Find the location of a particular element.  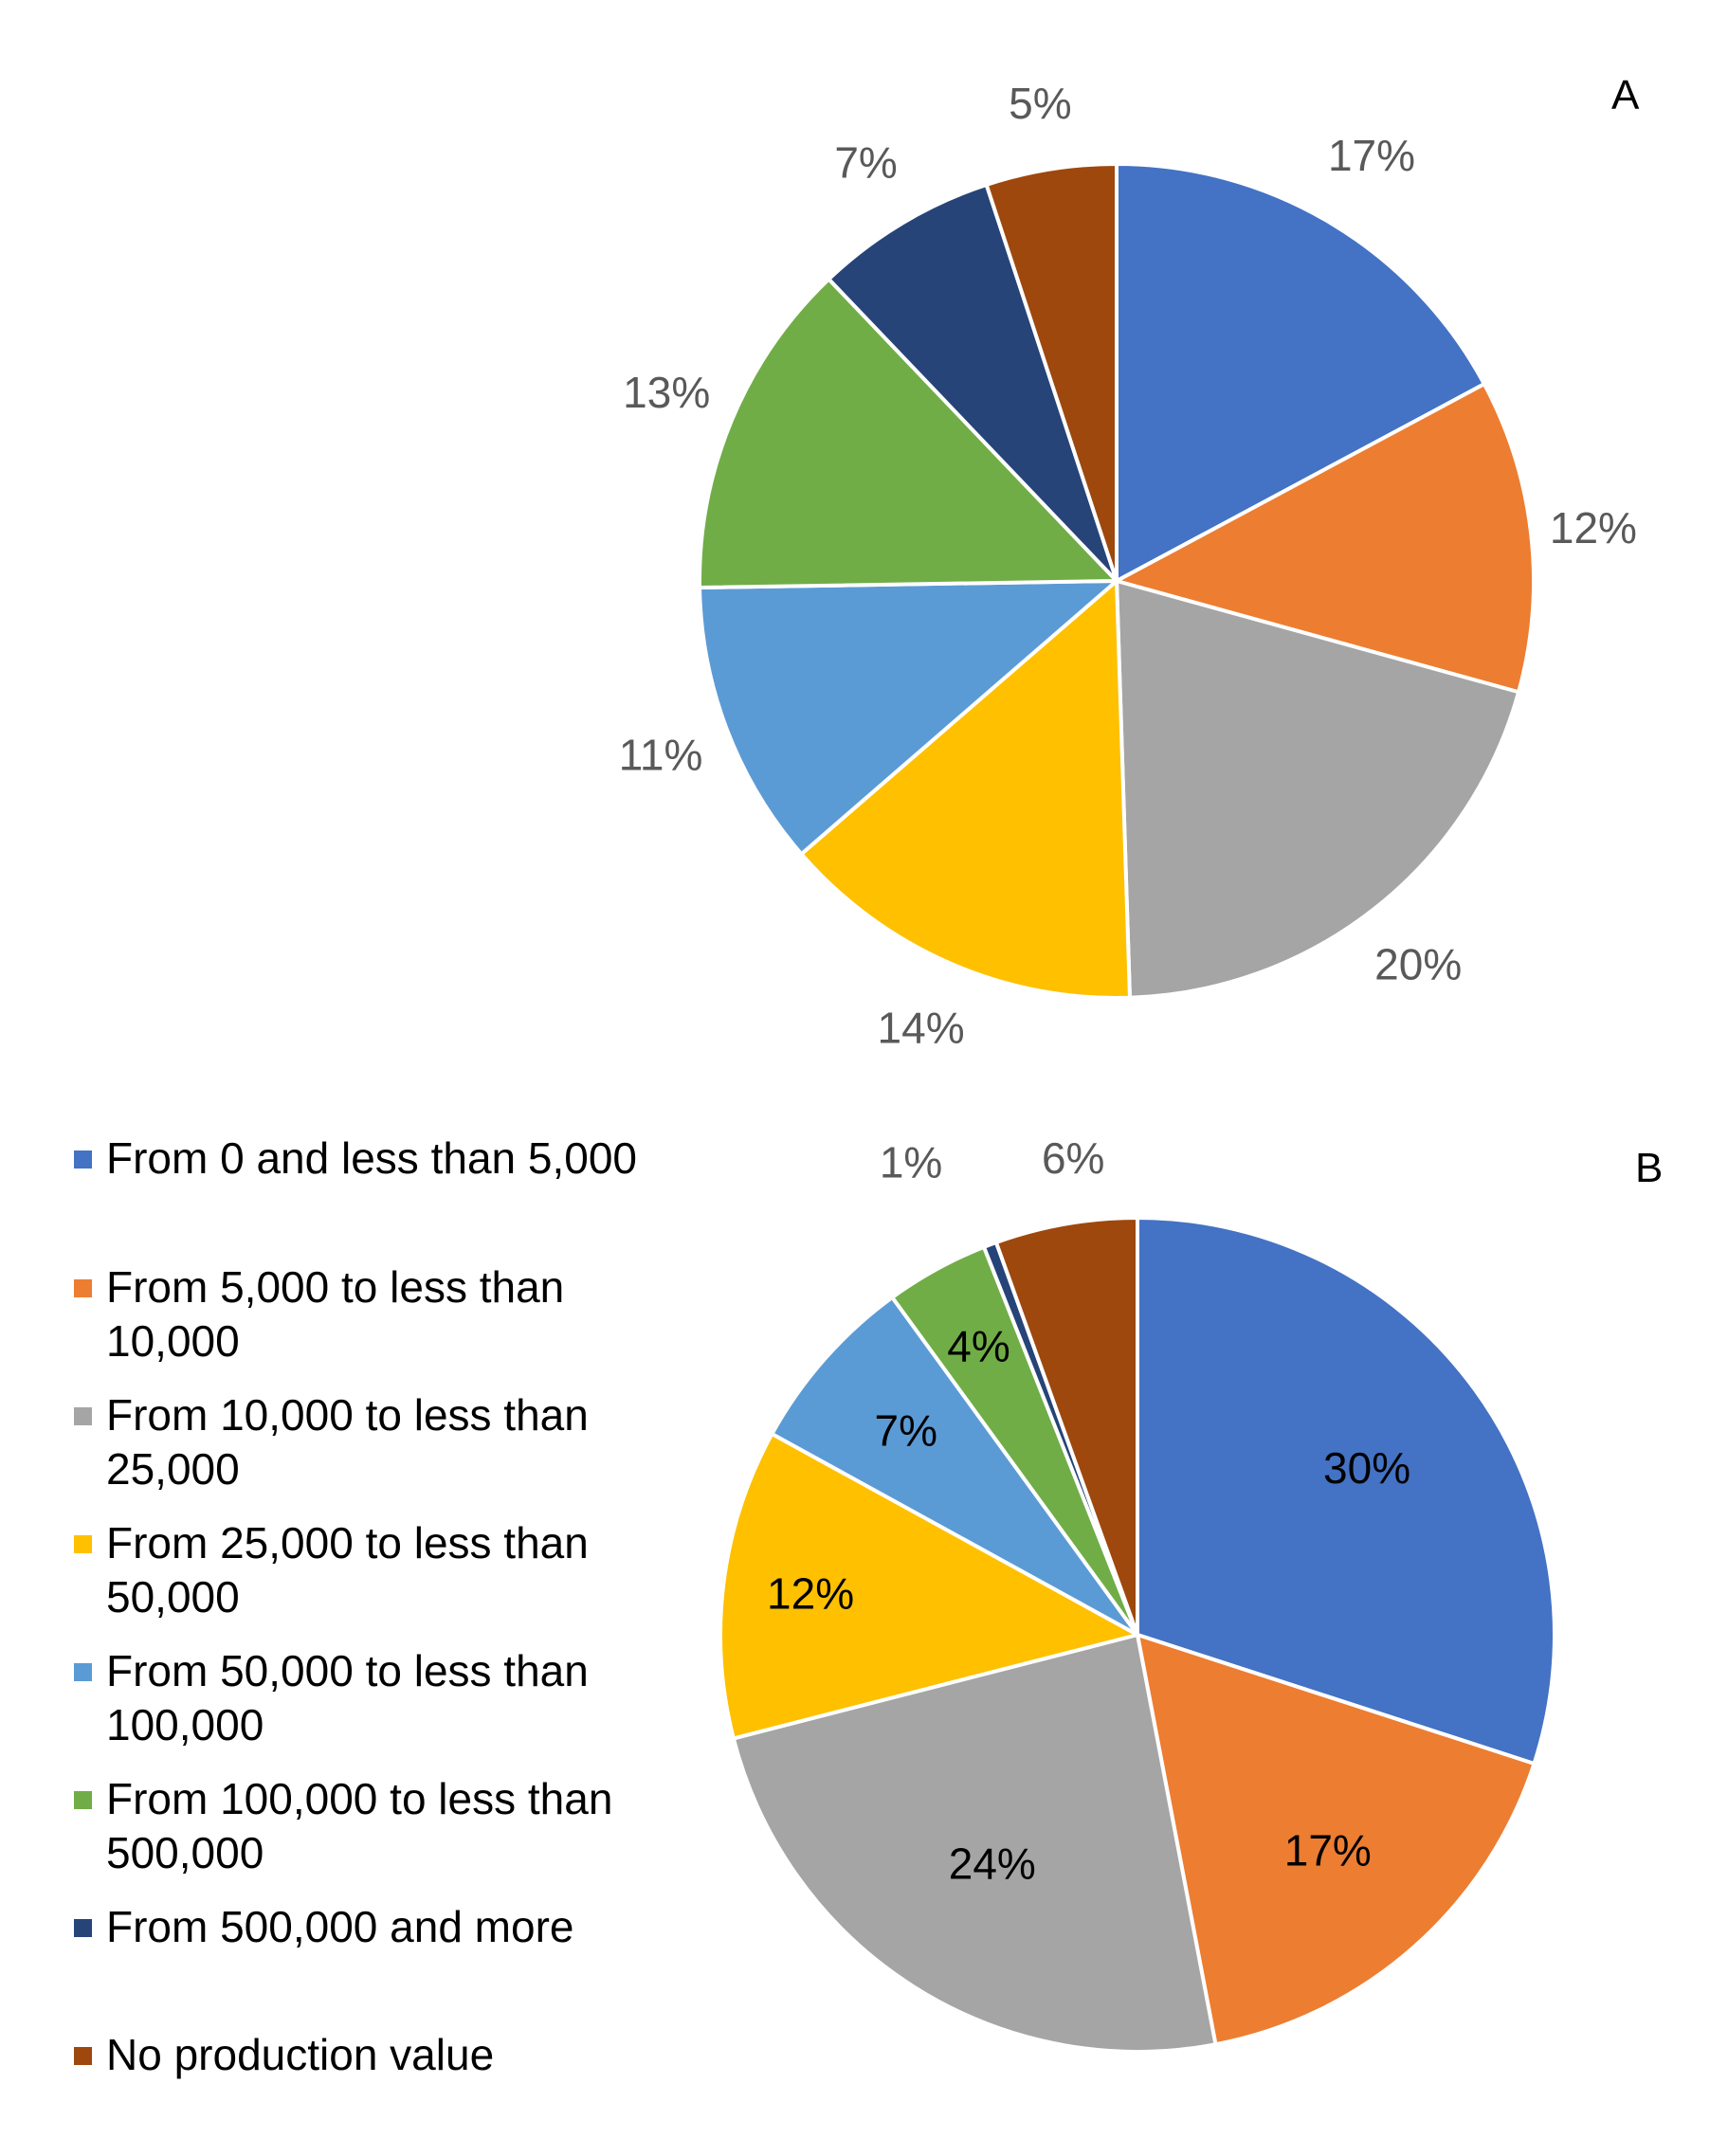

legend-label: From 50,000 to less than is located at coordinates (347, 1671).